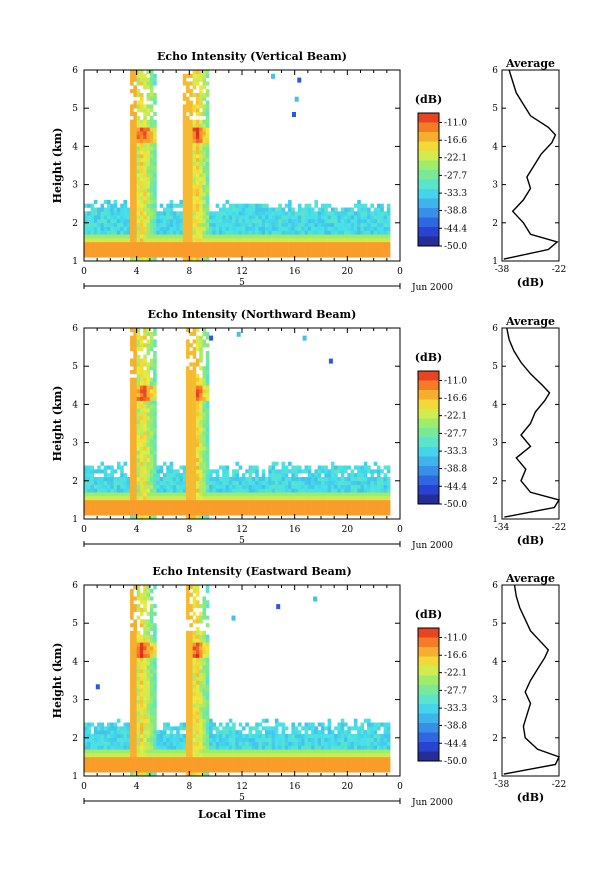 The width and height of the screenshot is (611, 875). Describe the element at coordinates (495, 624) in the screenshot. I see `average-y-tick-label: 5` at that location.